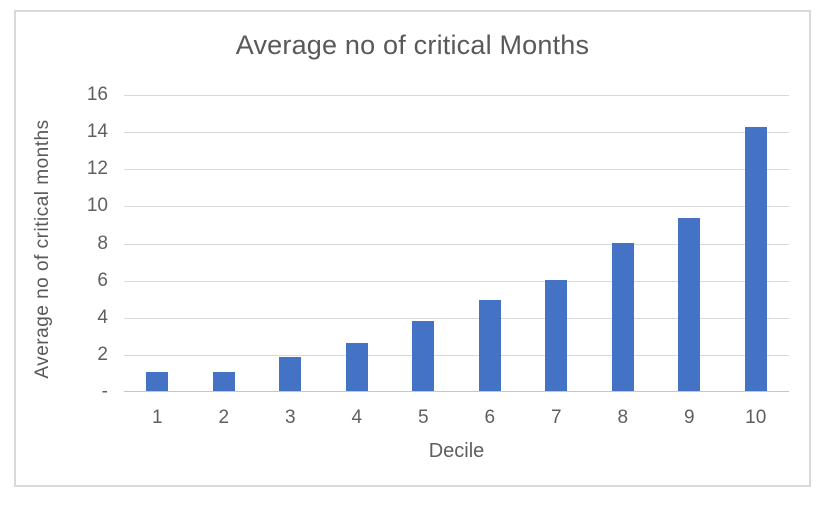  What do you see at coordinates (357, 417) in the screenshot?
I see `x-tick-label: 4` at bounding box center [357, 417].